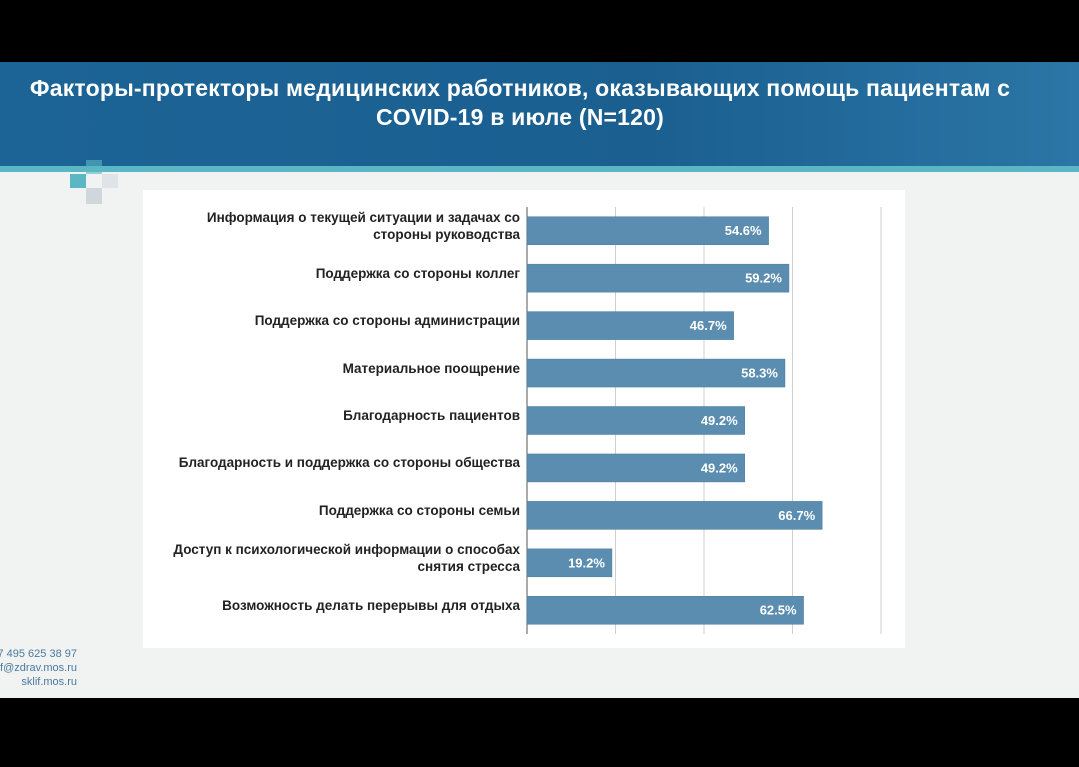  Describe the element at coordinates (763, 278) in the screenshot. I see `data-label: 59.2%` at that location.